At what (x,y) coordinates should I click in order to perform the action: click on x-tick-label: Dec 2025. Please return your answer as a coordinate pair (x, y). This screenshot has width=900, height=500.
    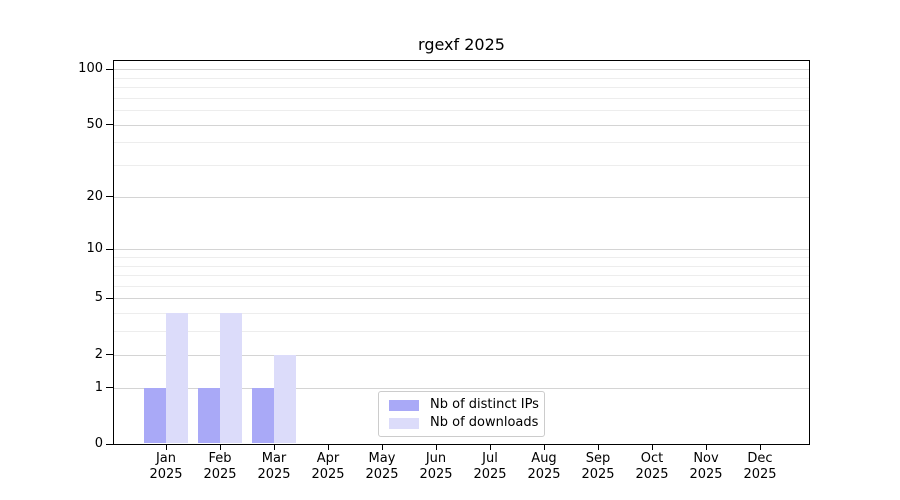
    Looking at the image, I should click on (760, 466).